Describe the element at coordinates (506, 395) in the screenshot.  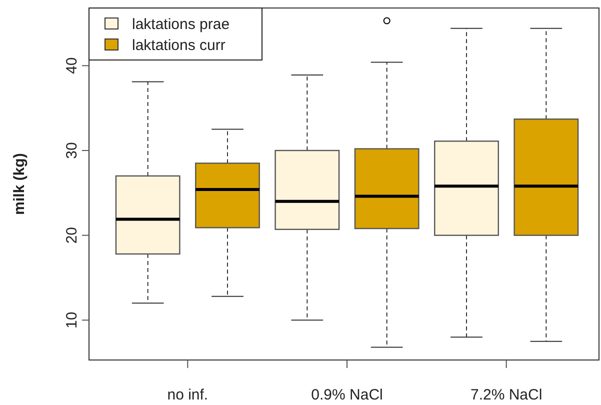
I see `x-tick-label: 7.2% NaCl` at that location.